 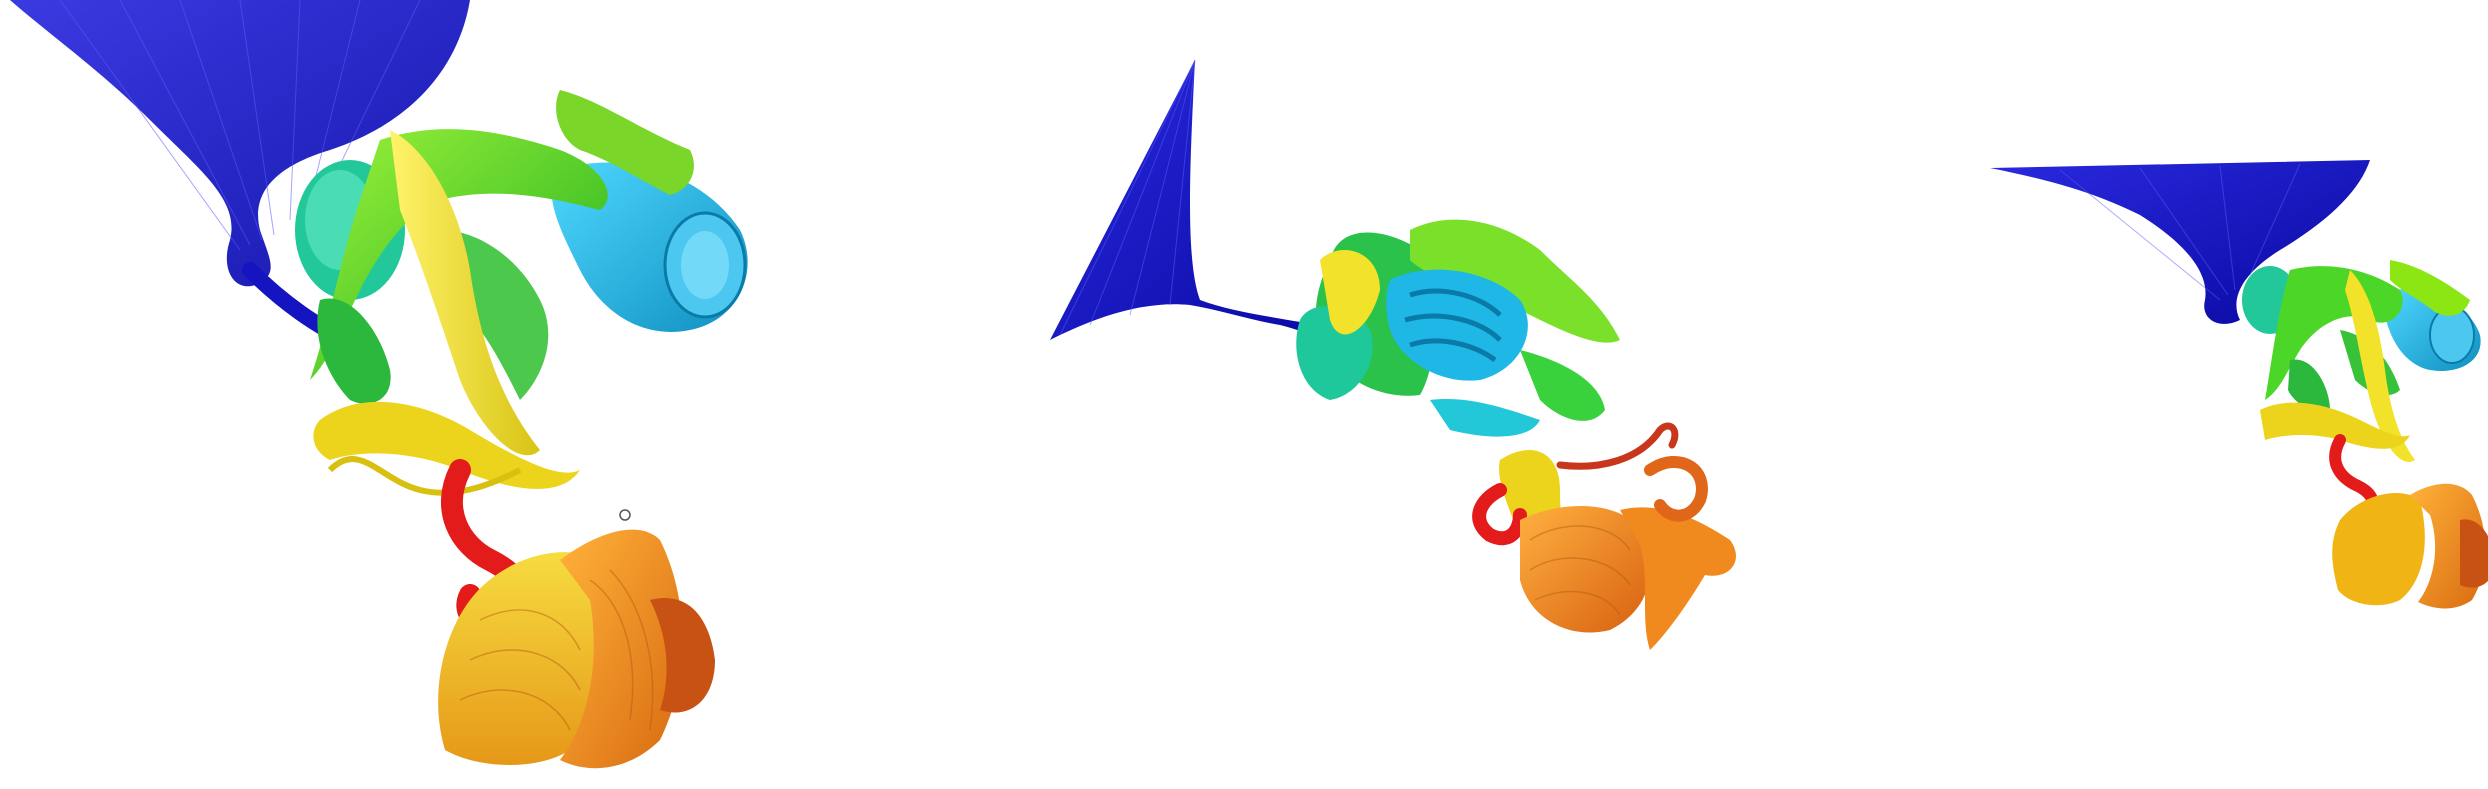 I want to click on red-loop, so click(x=1575, y=484).